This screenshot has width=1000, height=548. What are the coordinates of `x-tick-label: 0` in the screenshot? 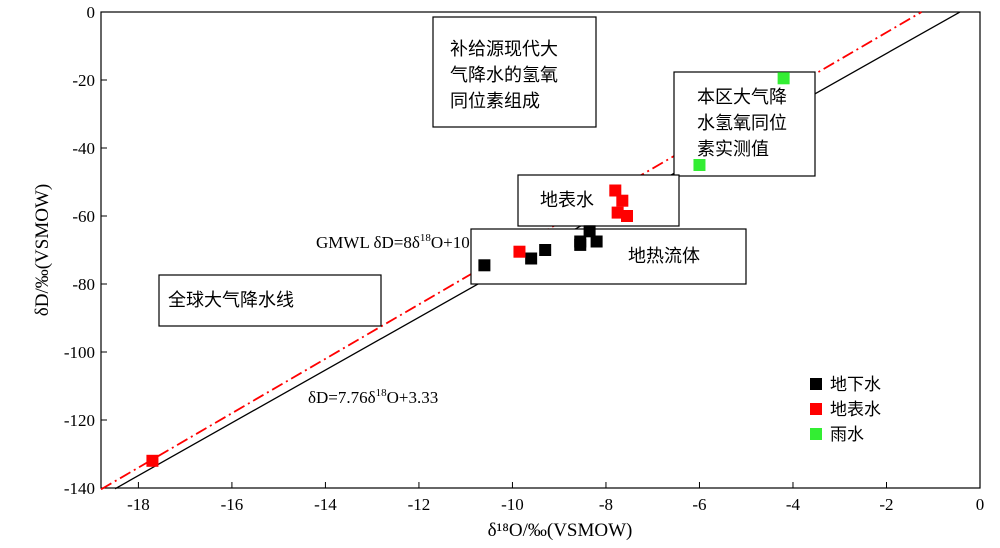 It's located at (980, 504).